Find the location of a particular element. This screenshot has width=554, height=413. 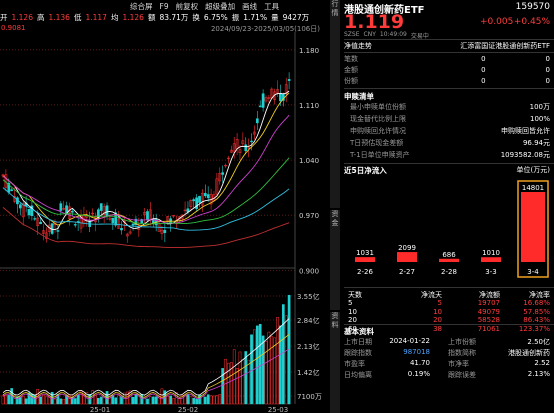

price-axis-label: 0.900 is located at coordinates (309, 271).